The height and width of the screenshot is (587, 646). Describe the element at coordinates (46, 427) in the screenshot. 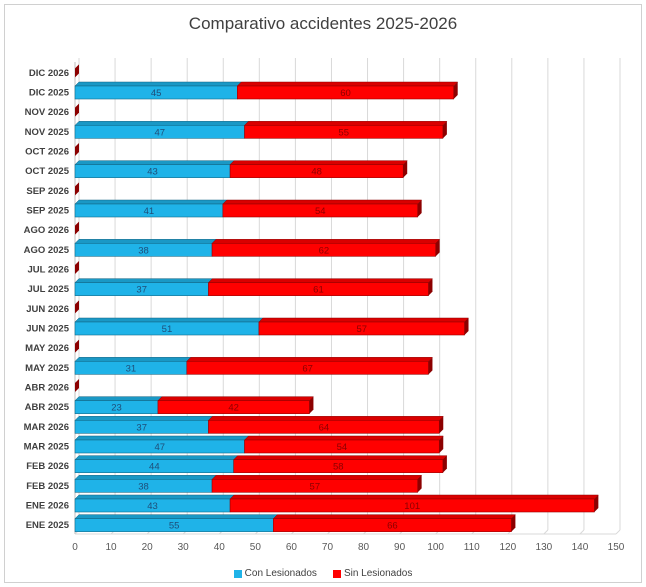

I see `y-tick-label: MAR 2026` at that location.